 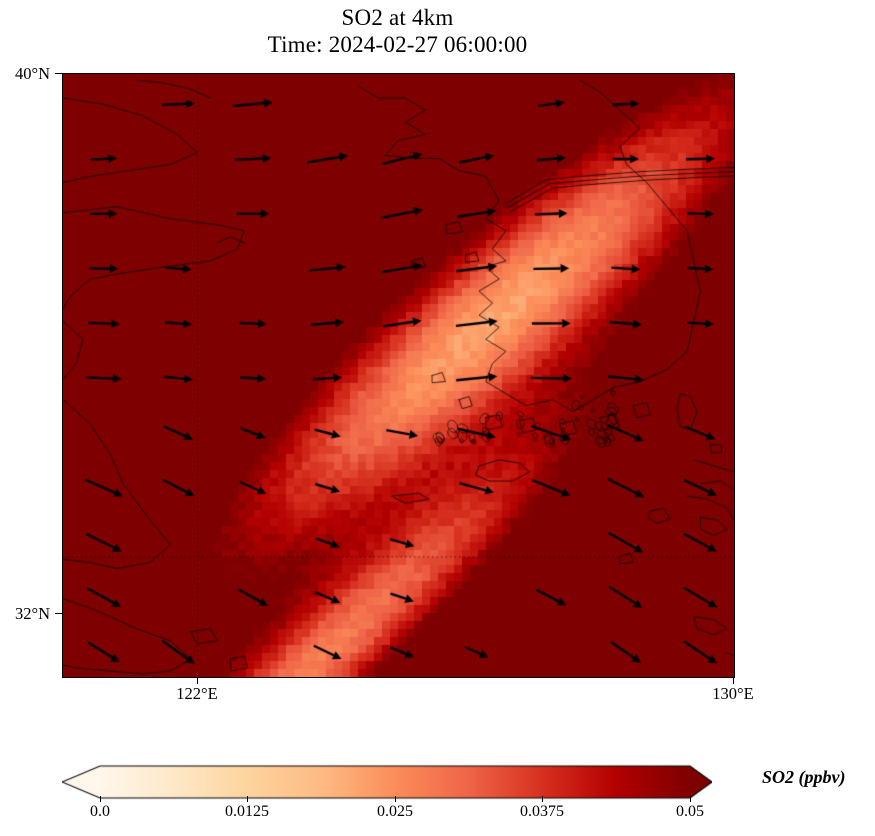 I want to click on y-tick-label-40n: 40°N, so click(x=32, y=73).